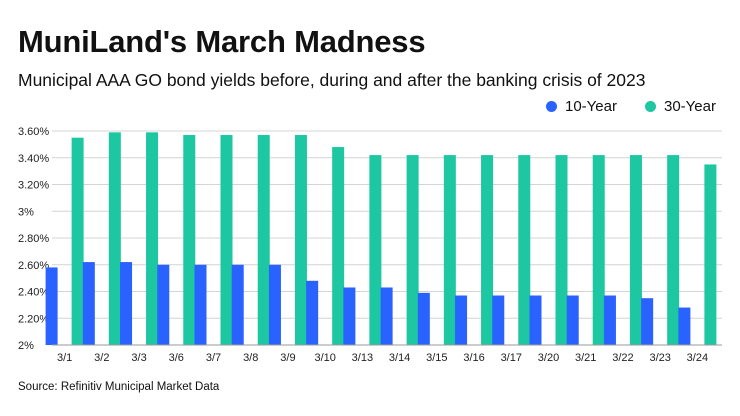  What do you see at coordinates (436, 358) in the screenshot?
I see `x-tick-label: 3/15` at bounding box center [436, 358].